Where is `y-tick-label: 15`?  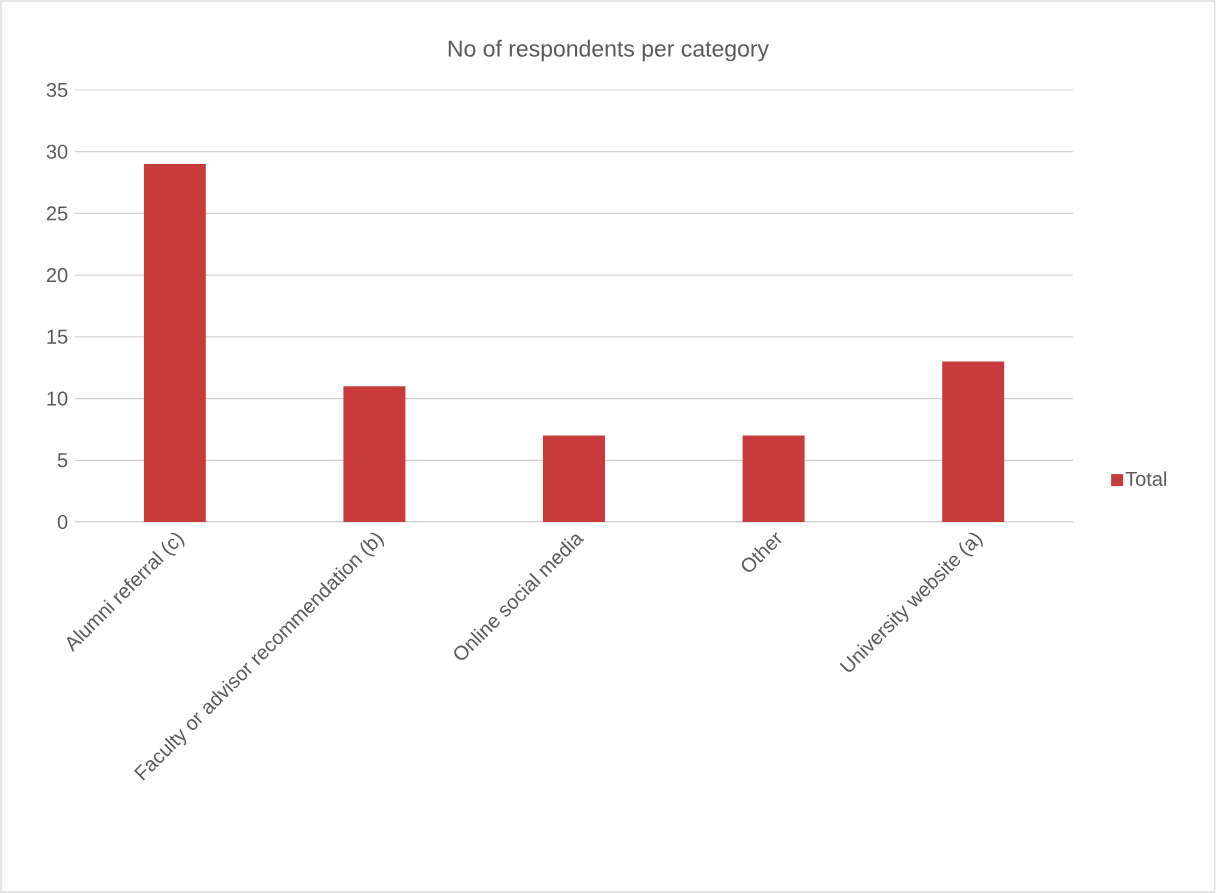
y-tick-label: 15 is located at coordinates (57, 336).